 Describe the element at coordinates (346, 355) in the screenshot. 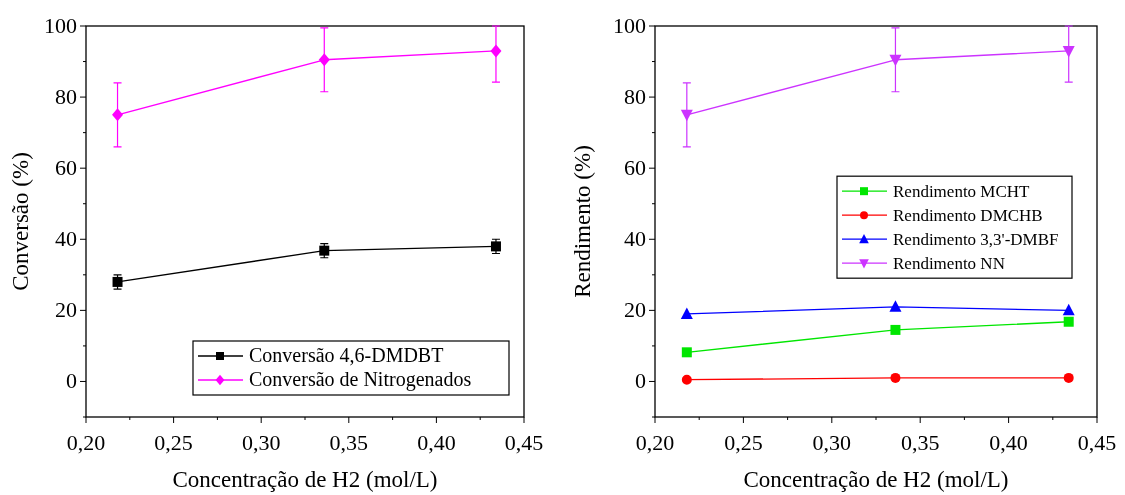

I see `legend-label: Conversão 4,6-DMDBT` at that location.